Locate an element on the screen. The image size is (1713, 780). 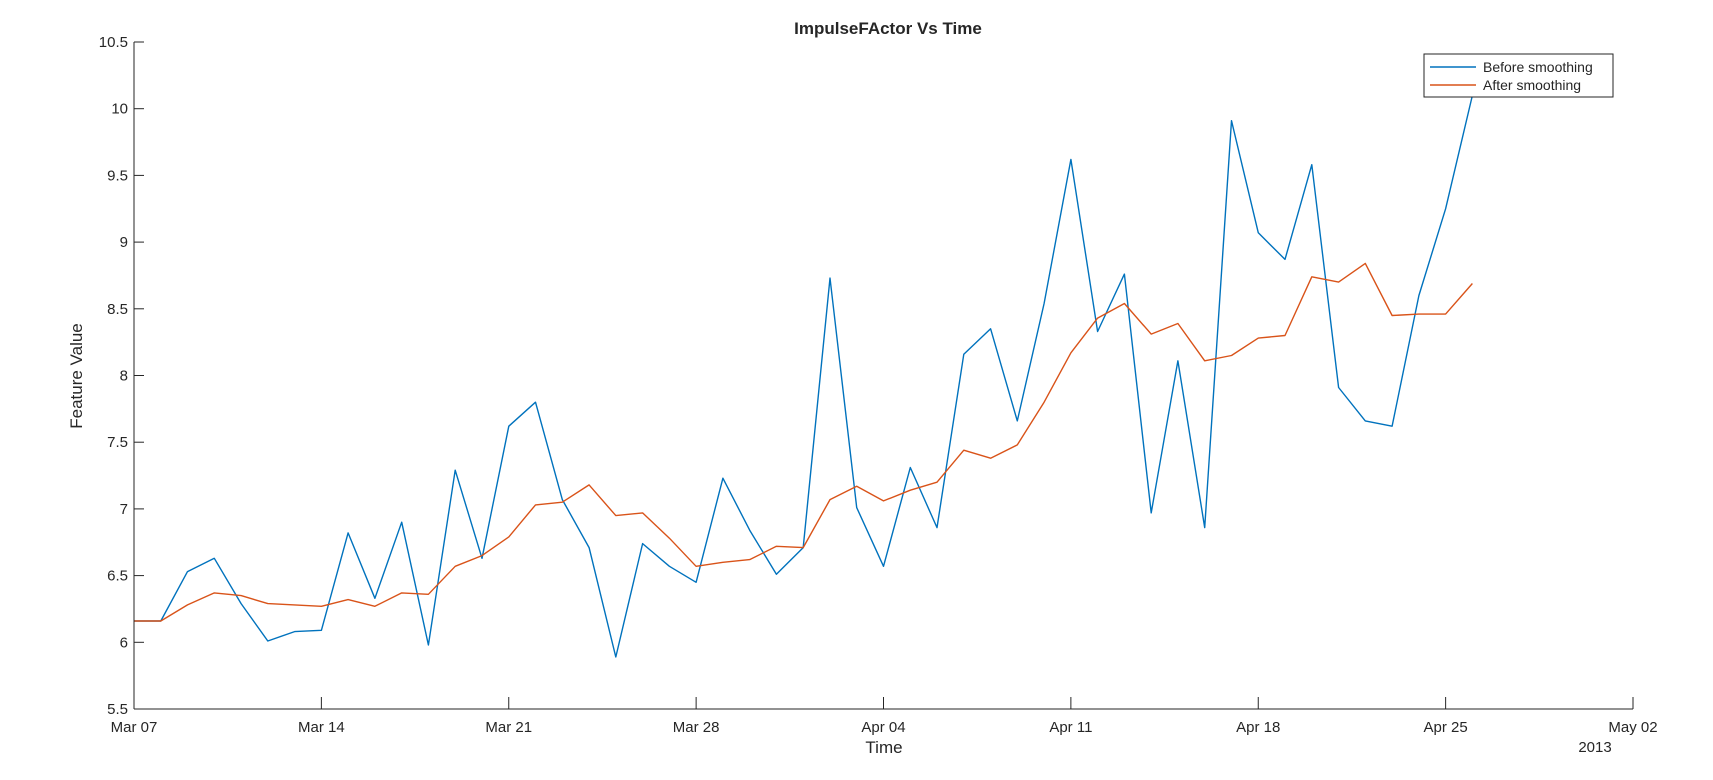
legend-label-after-smoothing: After smoothing is located at coordinates (1532, 85).